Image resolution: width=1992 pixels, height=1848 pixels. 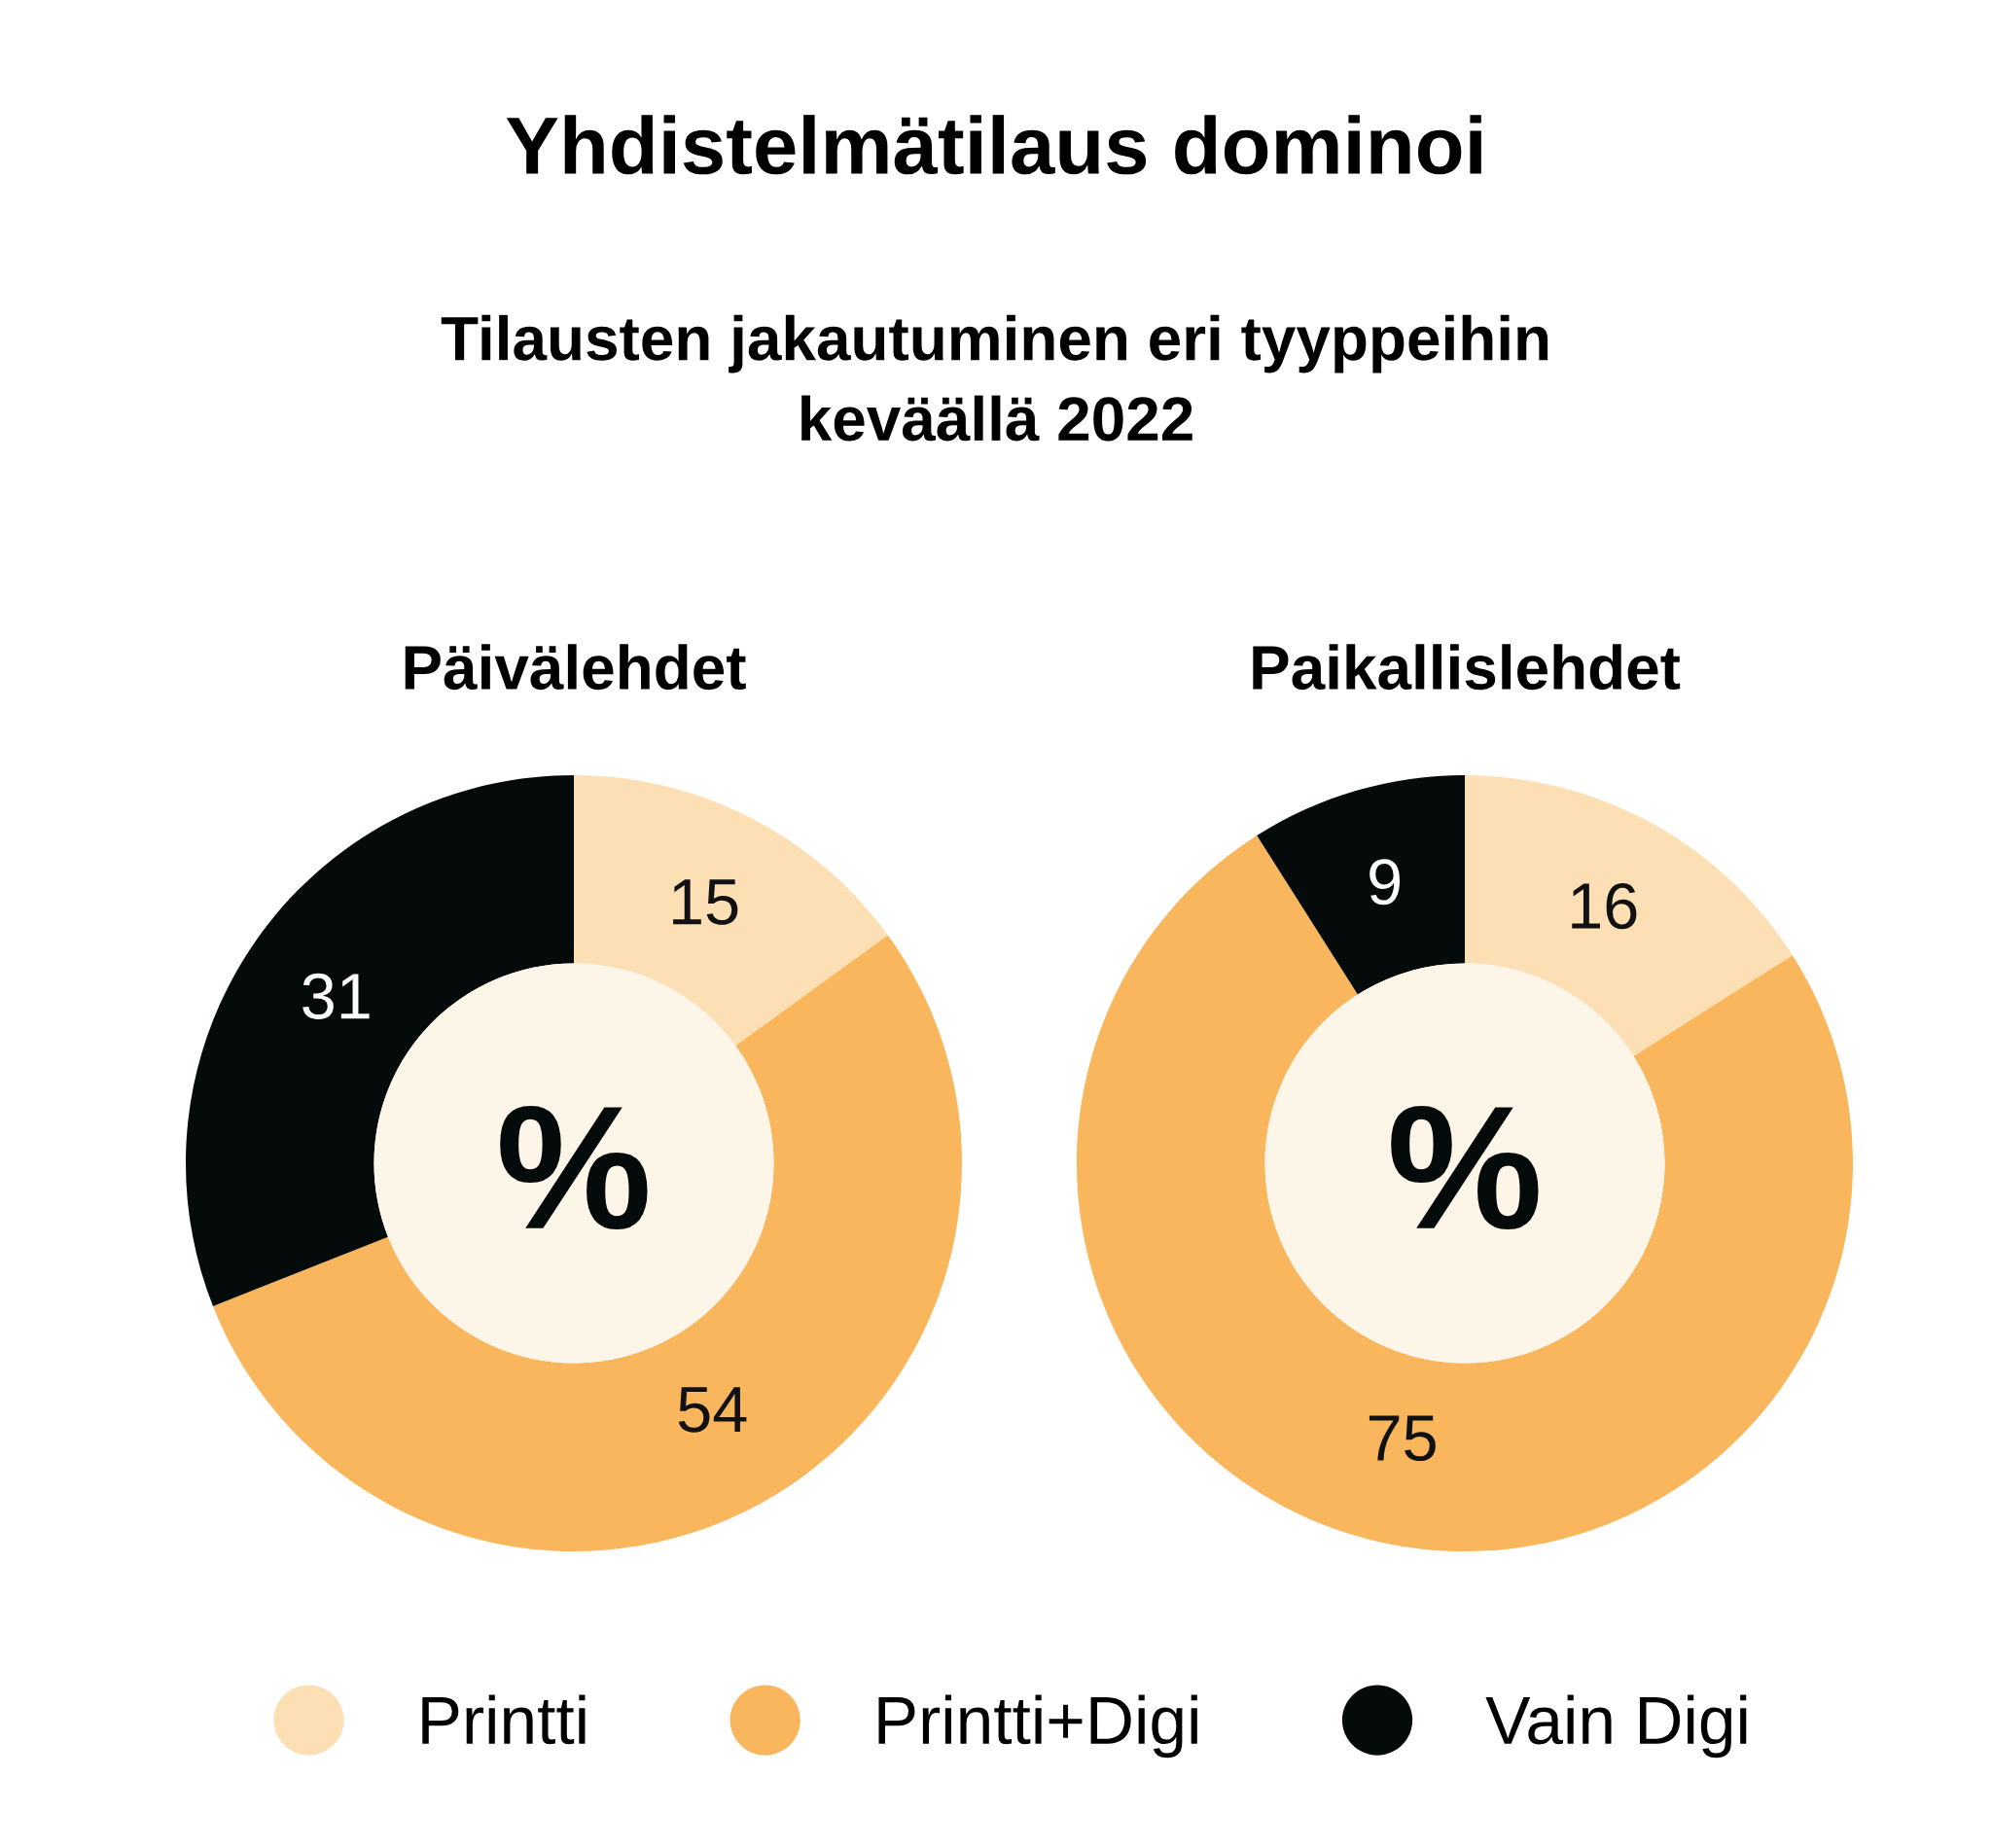 I want to click on data-label: 75, so click(x=1402, y=1439).